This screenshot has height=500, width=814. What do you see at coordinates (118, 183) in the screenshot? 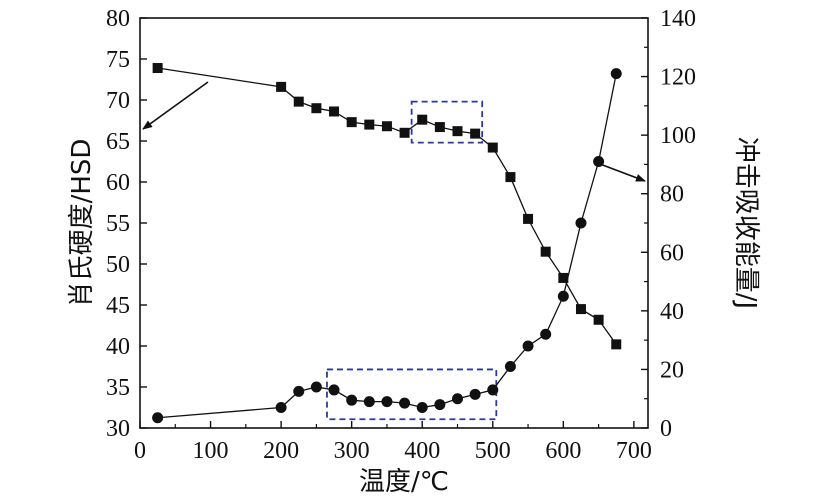
I see `y-left-tick-label: 60` at bounding box center [118, 183].